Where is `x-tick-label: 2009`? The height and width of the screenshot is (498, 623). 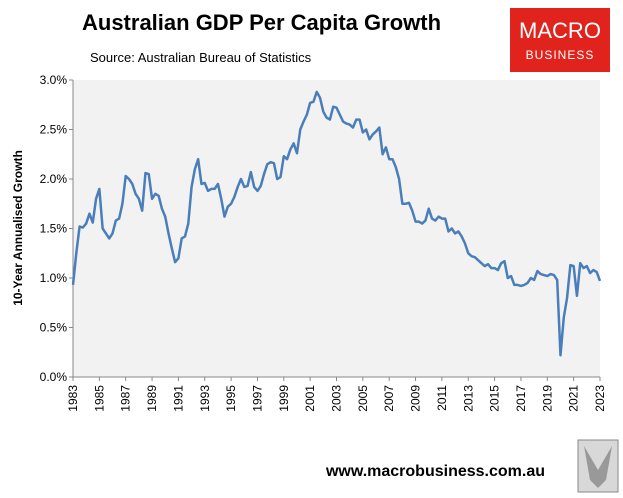
x-tick-label: 2009 is located at coordinates (416, 398).